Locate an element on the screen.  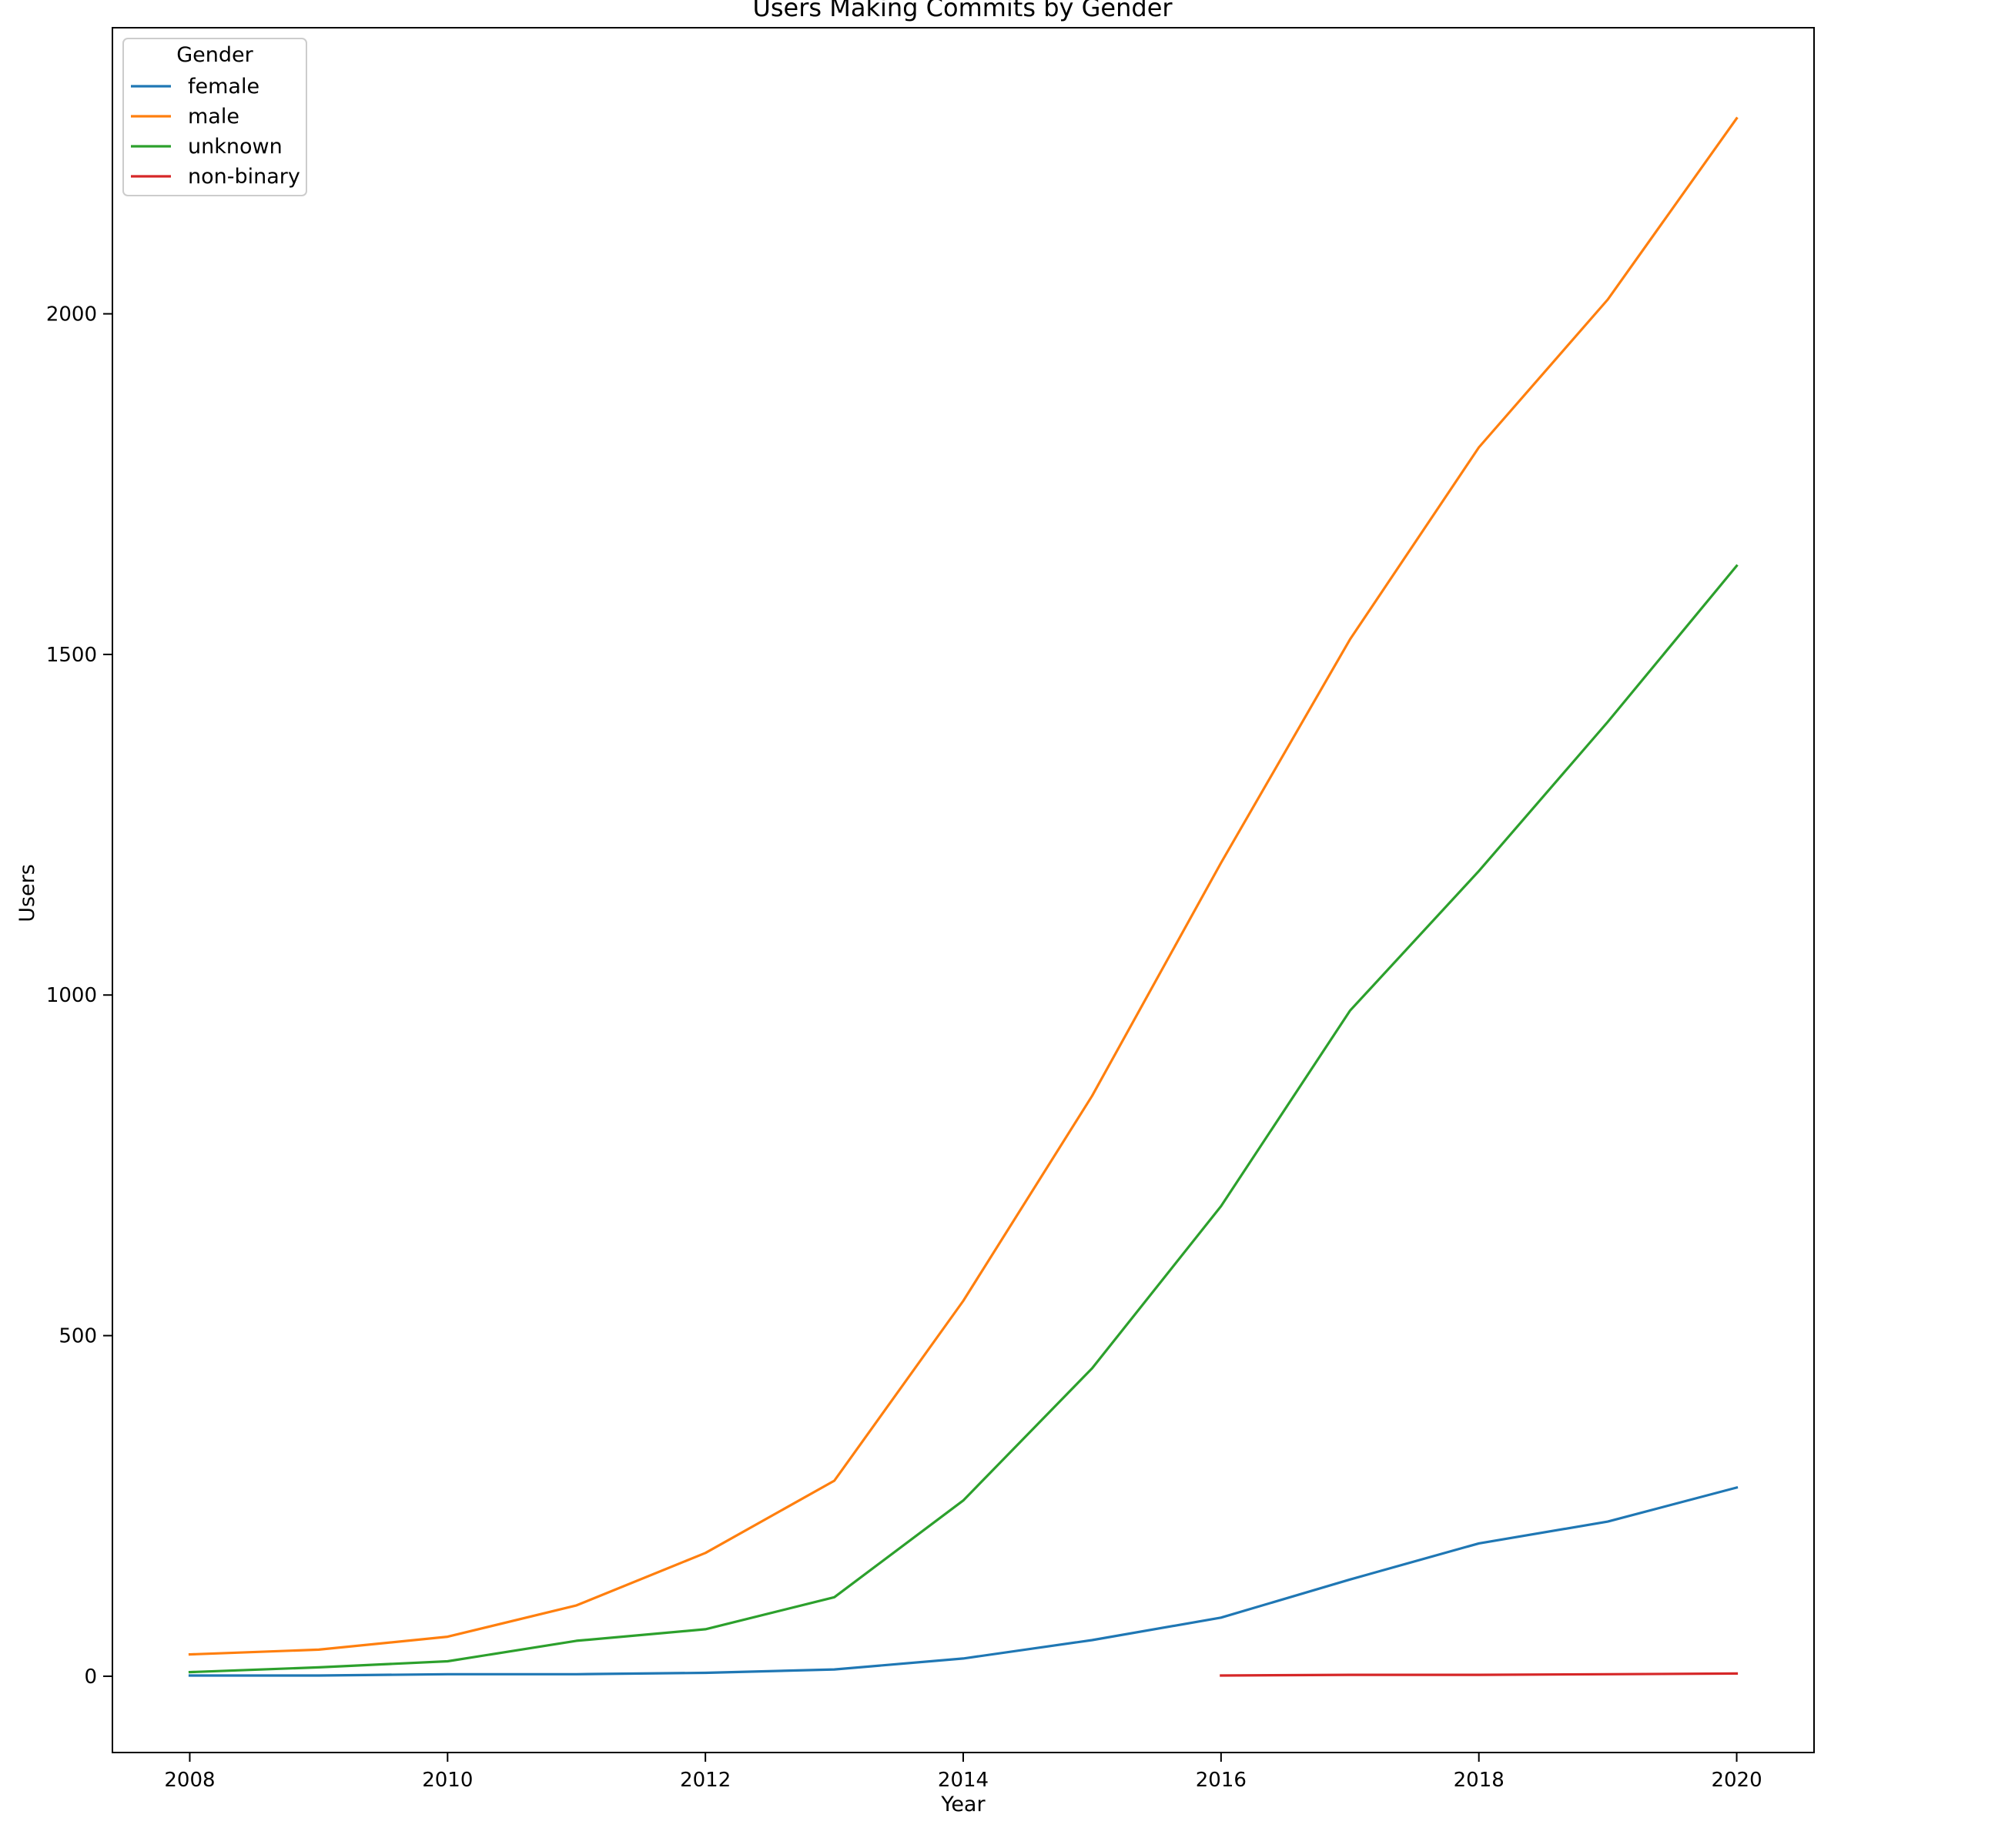
y-tick-label: 1000 is located at coordinates (71, 995).